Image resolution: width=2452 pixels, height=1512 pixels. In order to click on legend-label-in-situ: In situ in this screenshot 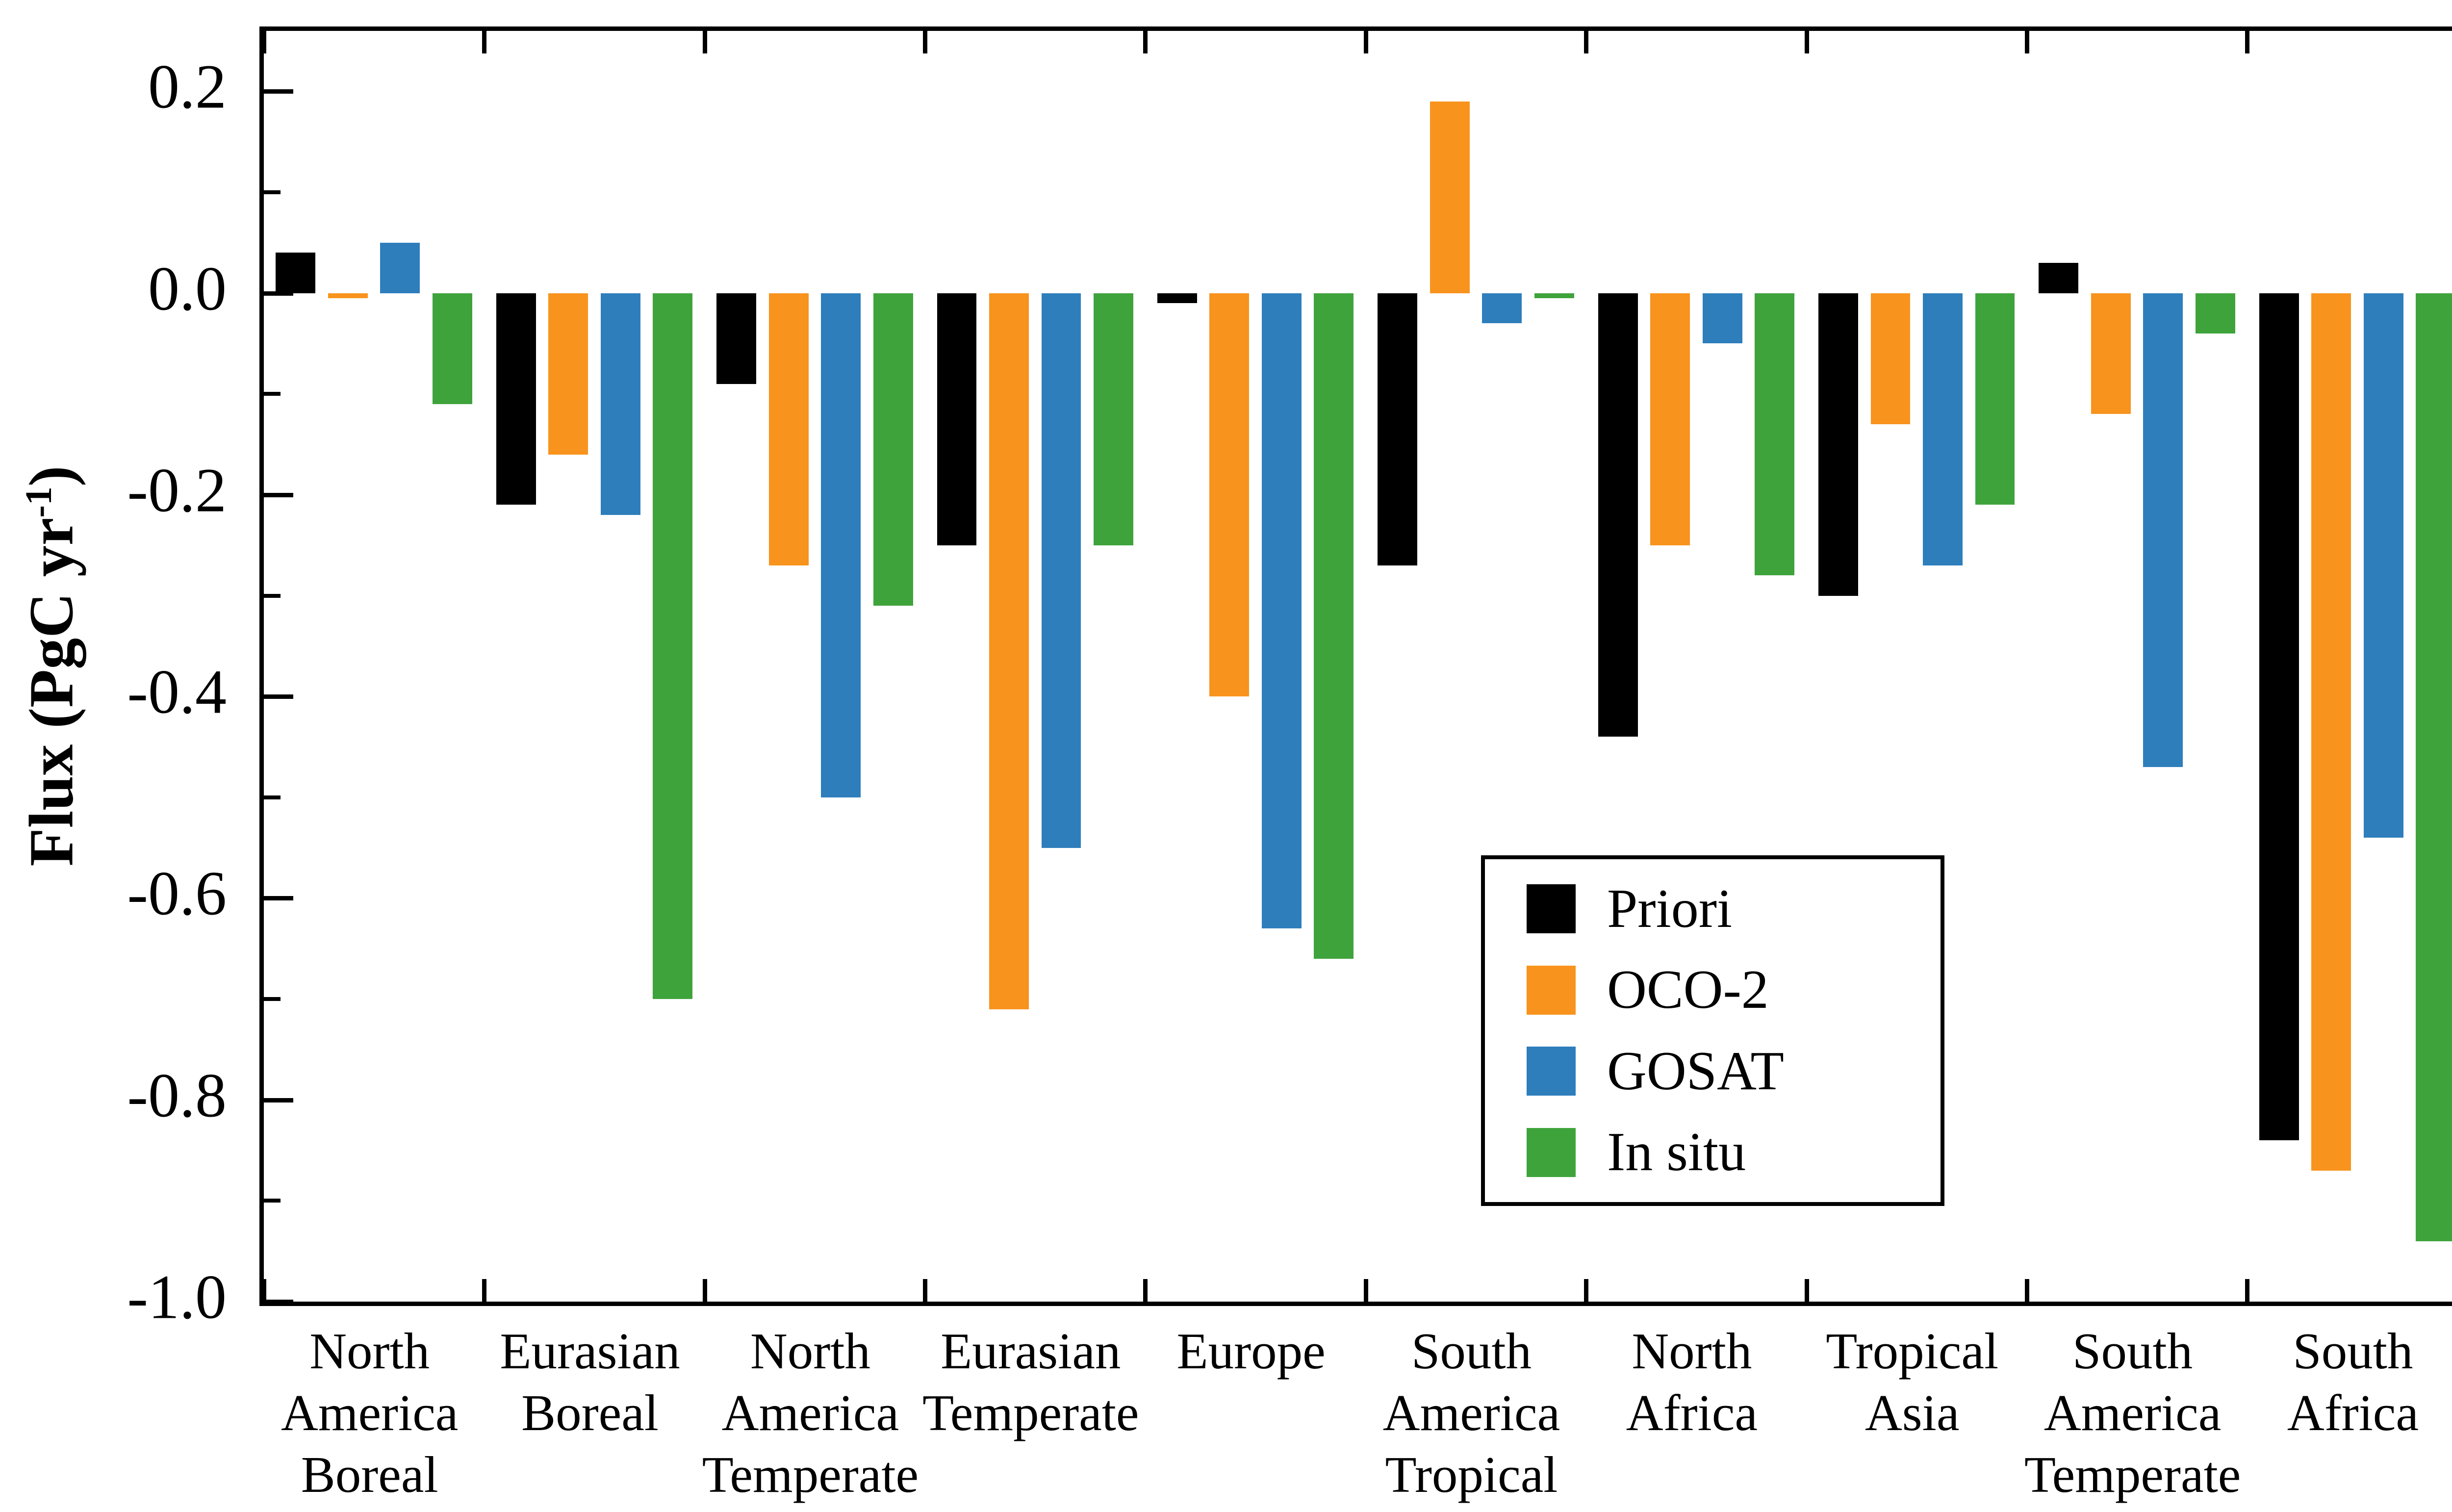, I will do `click(1676, 1152)`.